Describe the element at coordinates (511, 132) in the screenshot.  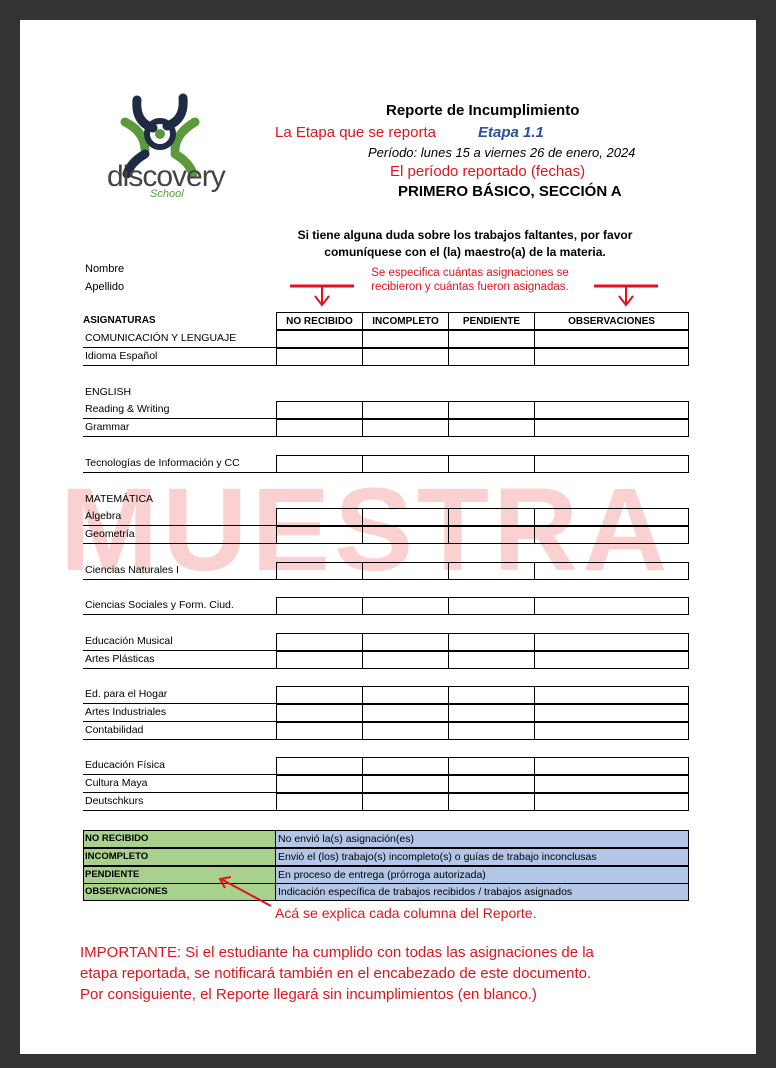
I see `etapa-value: Etapa 1.1` at that location.